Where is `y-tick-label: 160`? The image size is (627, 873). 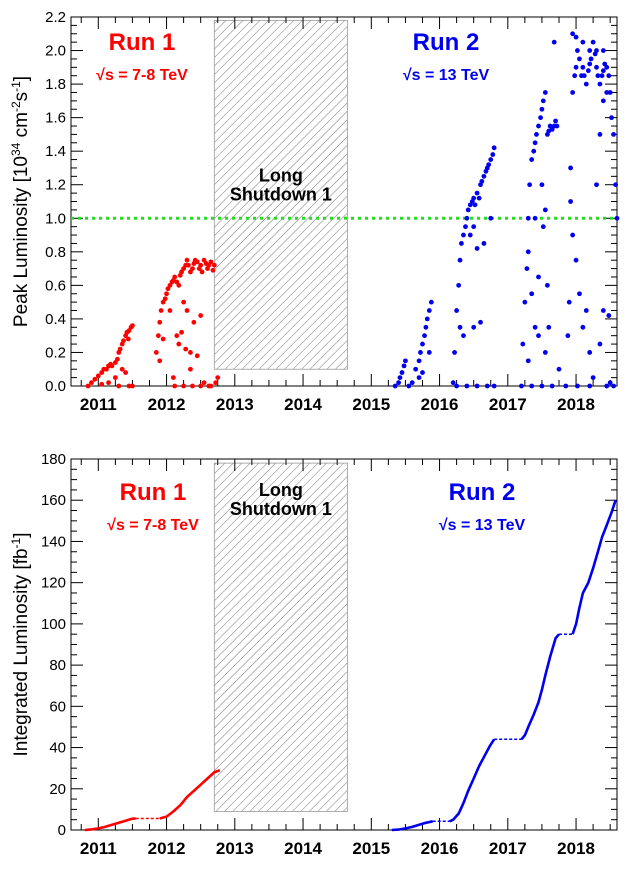
y-tick-label: 160 is located at coordinates (53, 500).